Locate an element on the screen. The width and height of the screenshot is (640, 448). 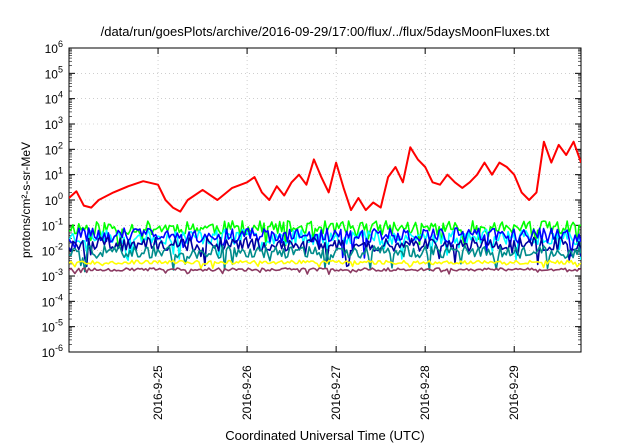
y-tick-label: 10⁰ is located at coordinates (54, 199).